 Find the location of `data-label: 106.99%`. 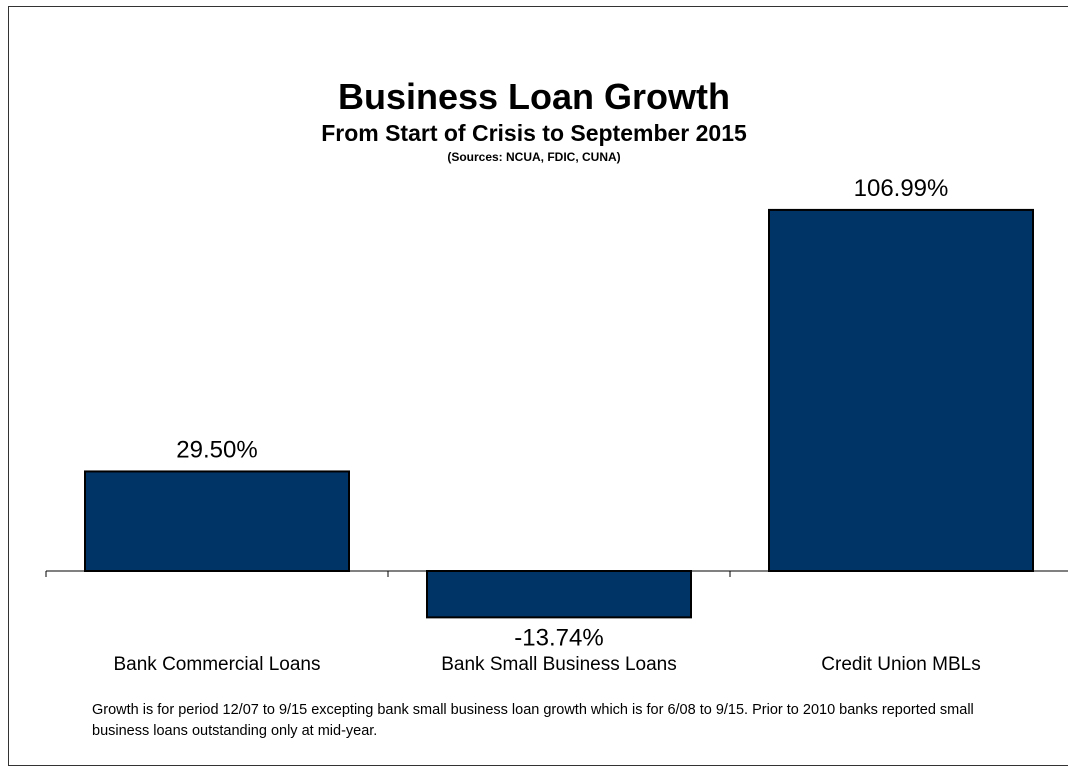

data-label: 106.99% is located at coordinates (901, 188).